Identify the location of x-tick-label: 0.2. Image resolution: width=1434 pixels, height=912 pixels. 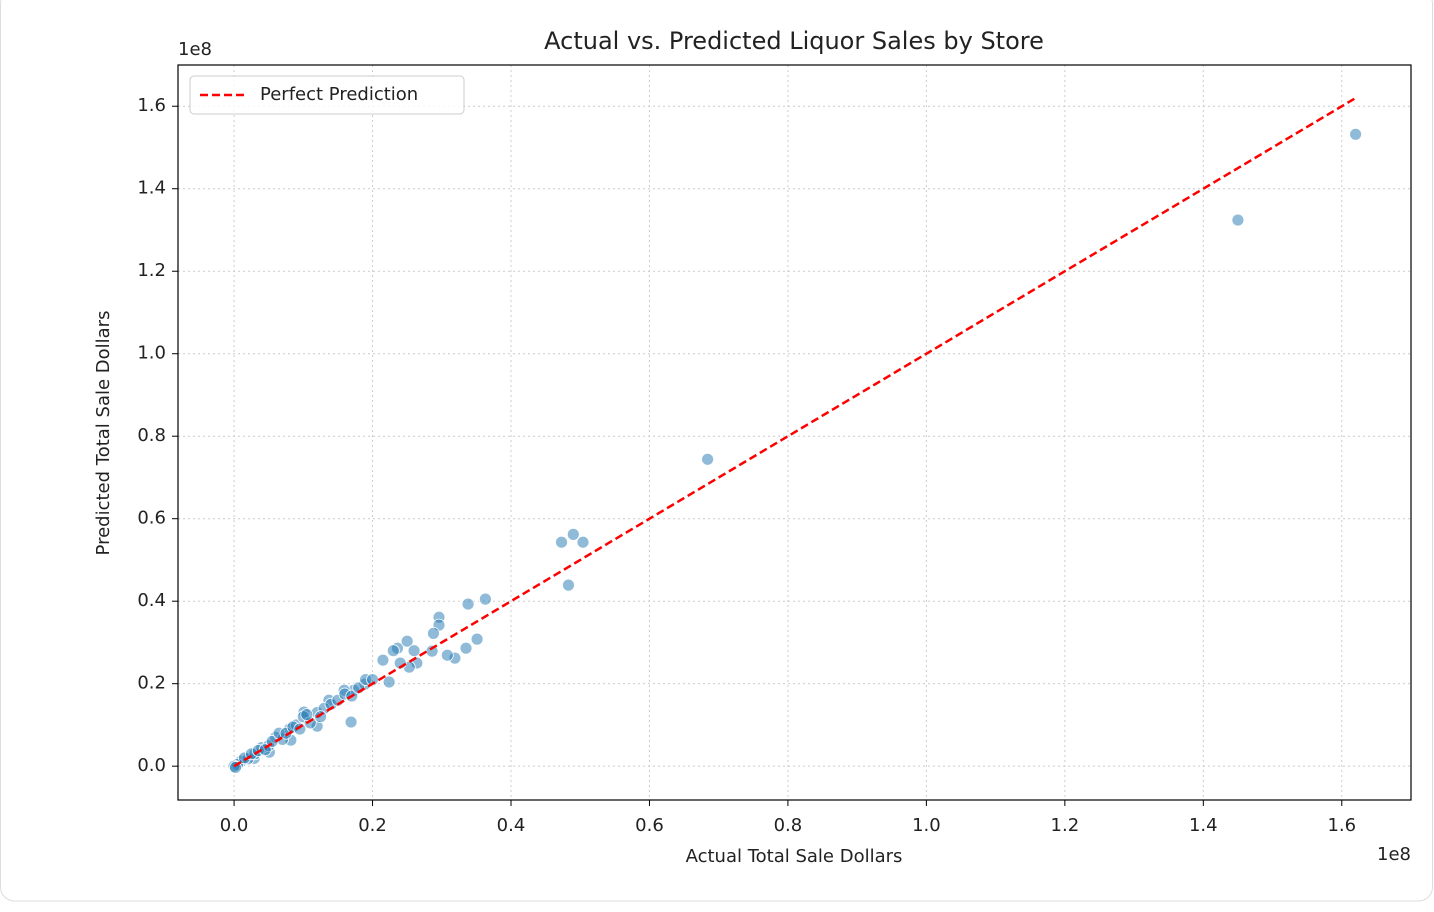
(372, 825).